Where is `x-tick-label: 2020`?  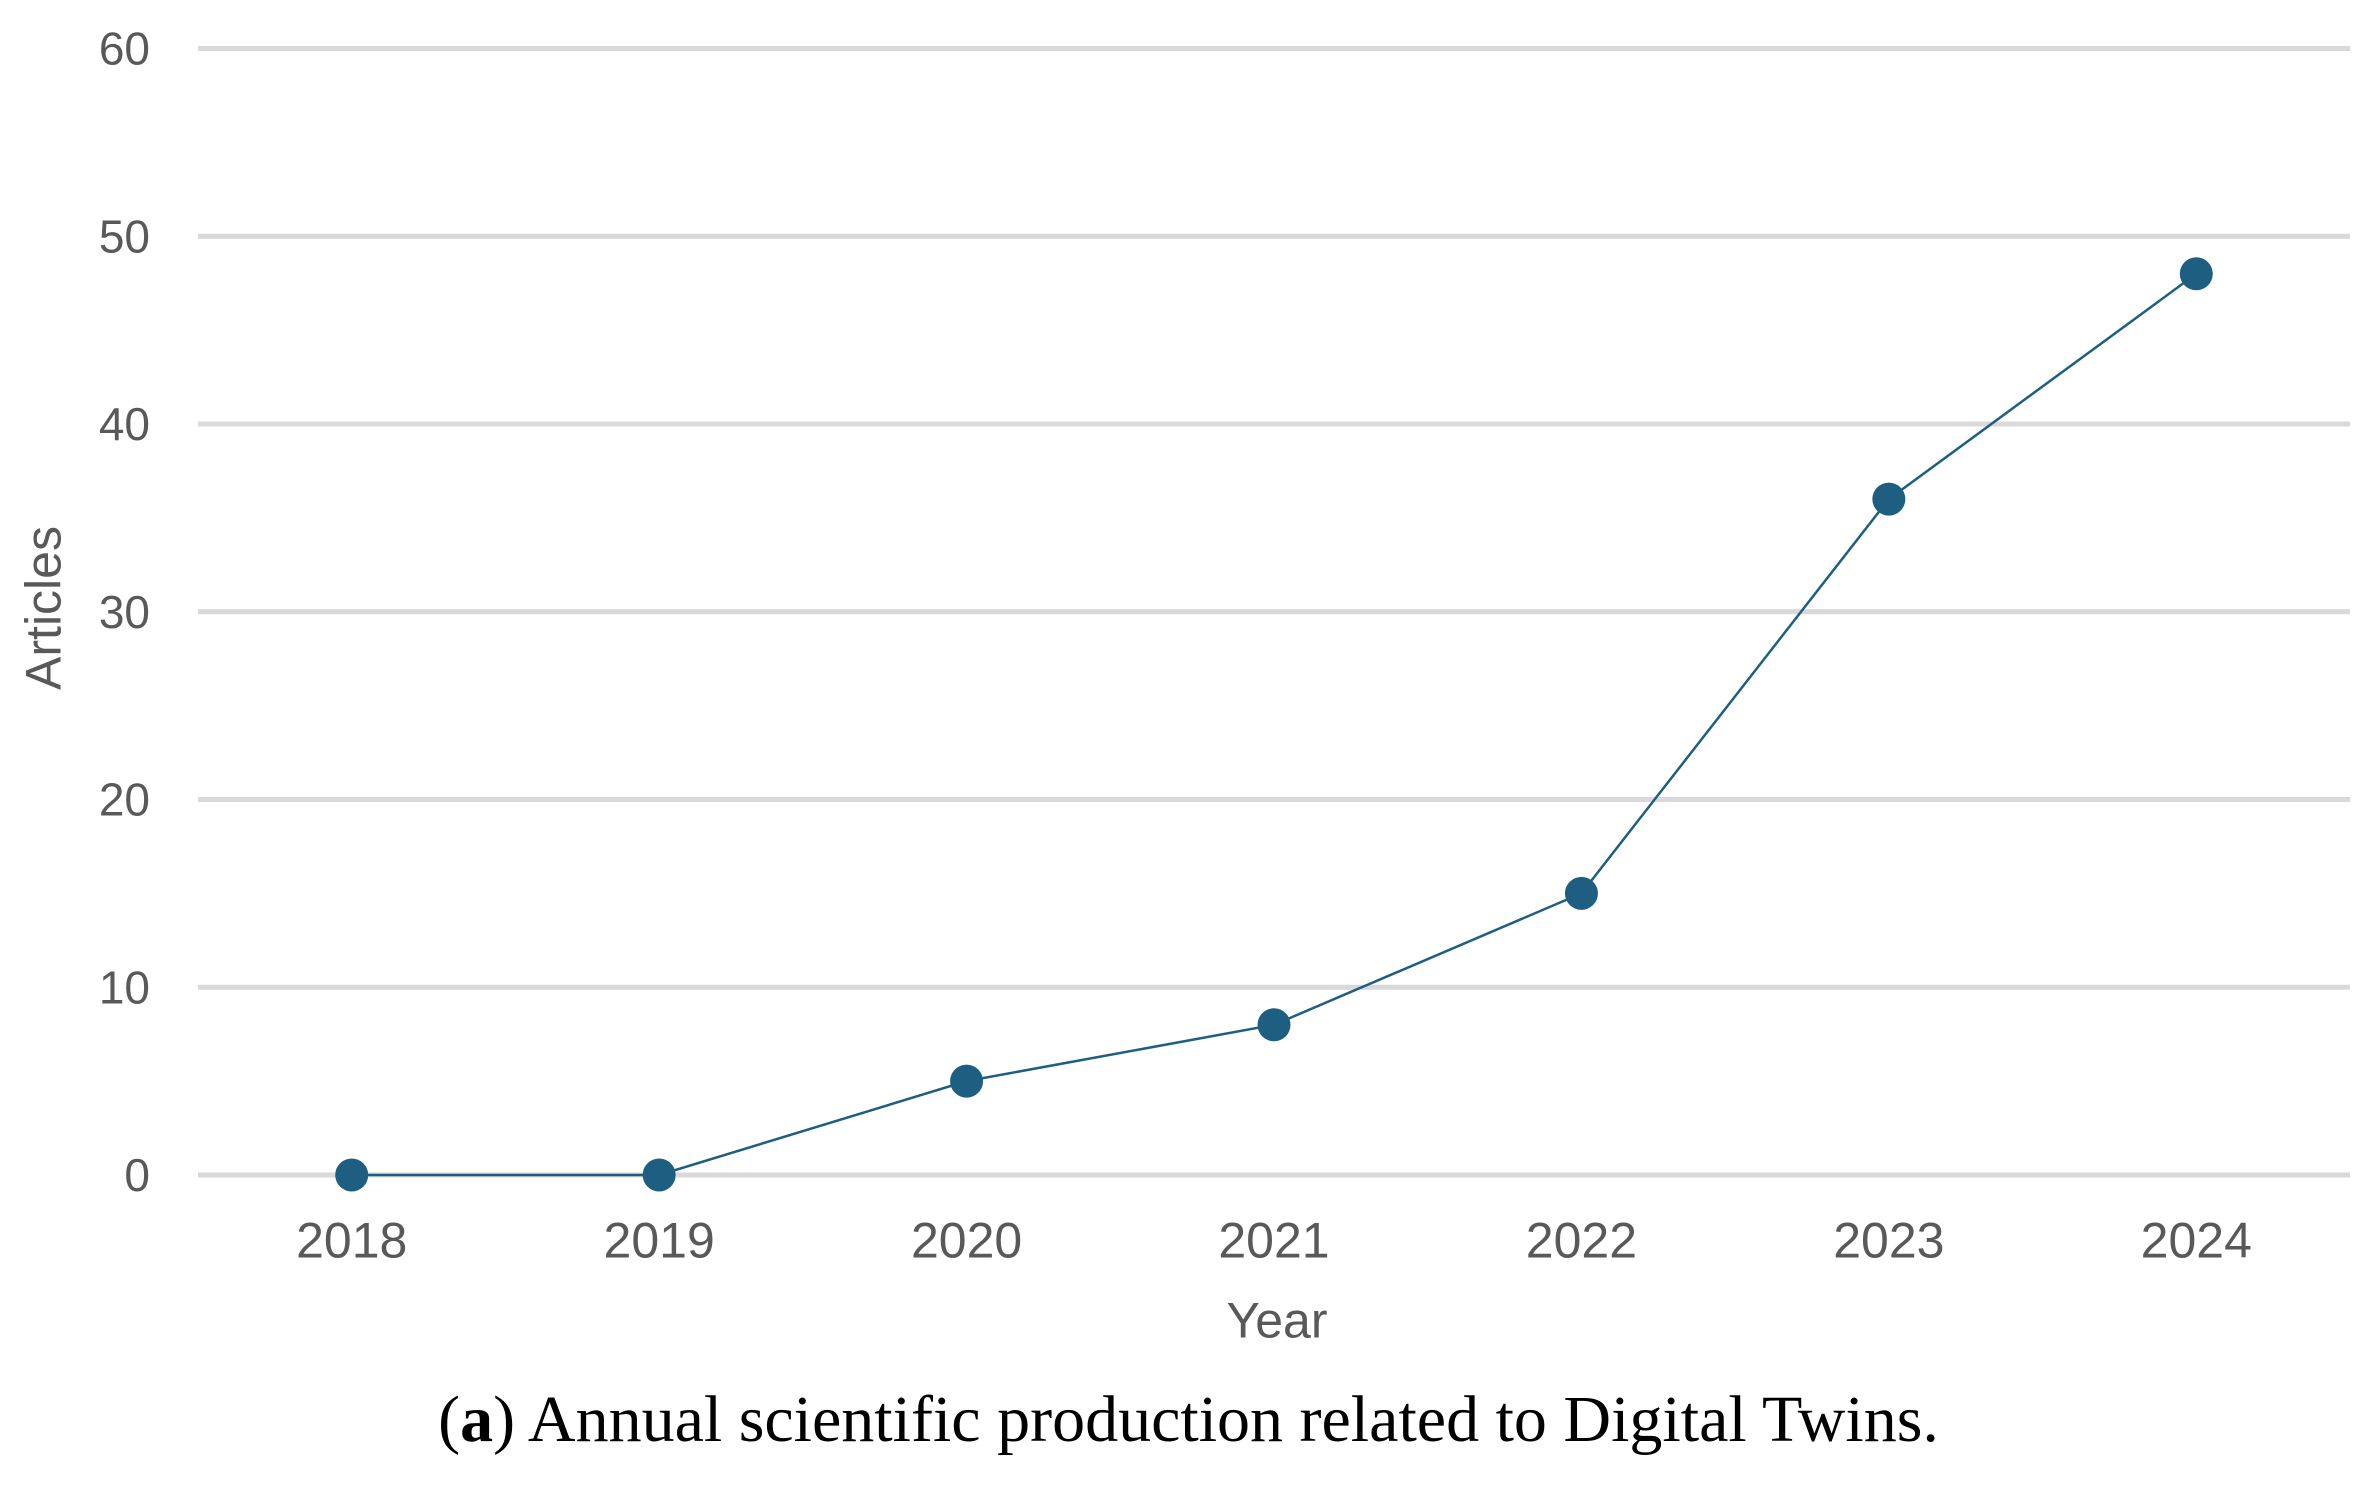 x-tick-label: 2020 is located at coordinates (966, 1241).